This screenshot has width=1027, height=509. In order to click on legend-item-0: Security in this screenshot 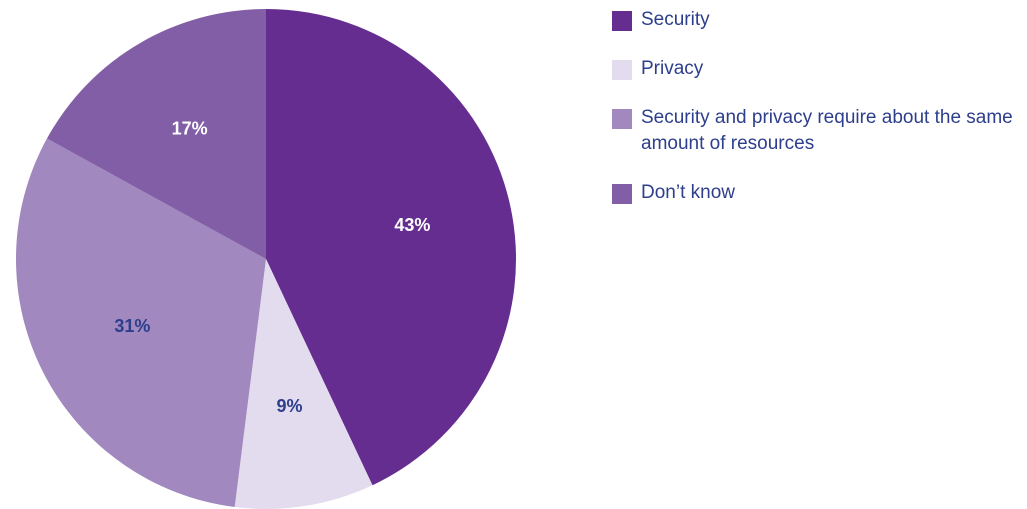, I will do `click(817, 21)`.